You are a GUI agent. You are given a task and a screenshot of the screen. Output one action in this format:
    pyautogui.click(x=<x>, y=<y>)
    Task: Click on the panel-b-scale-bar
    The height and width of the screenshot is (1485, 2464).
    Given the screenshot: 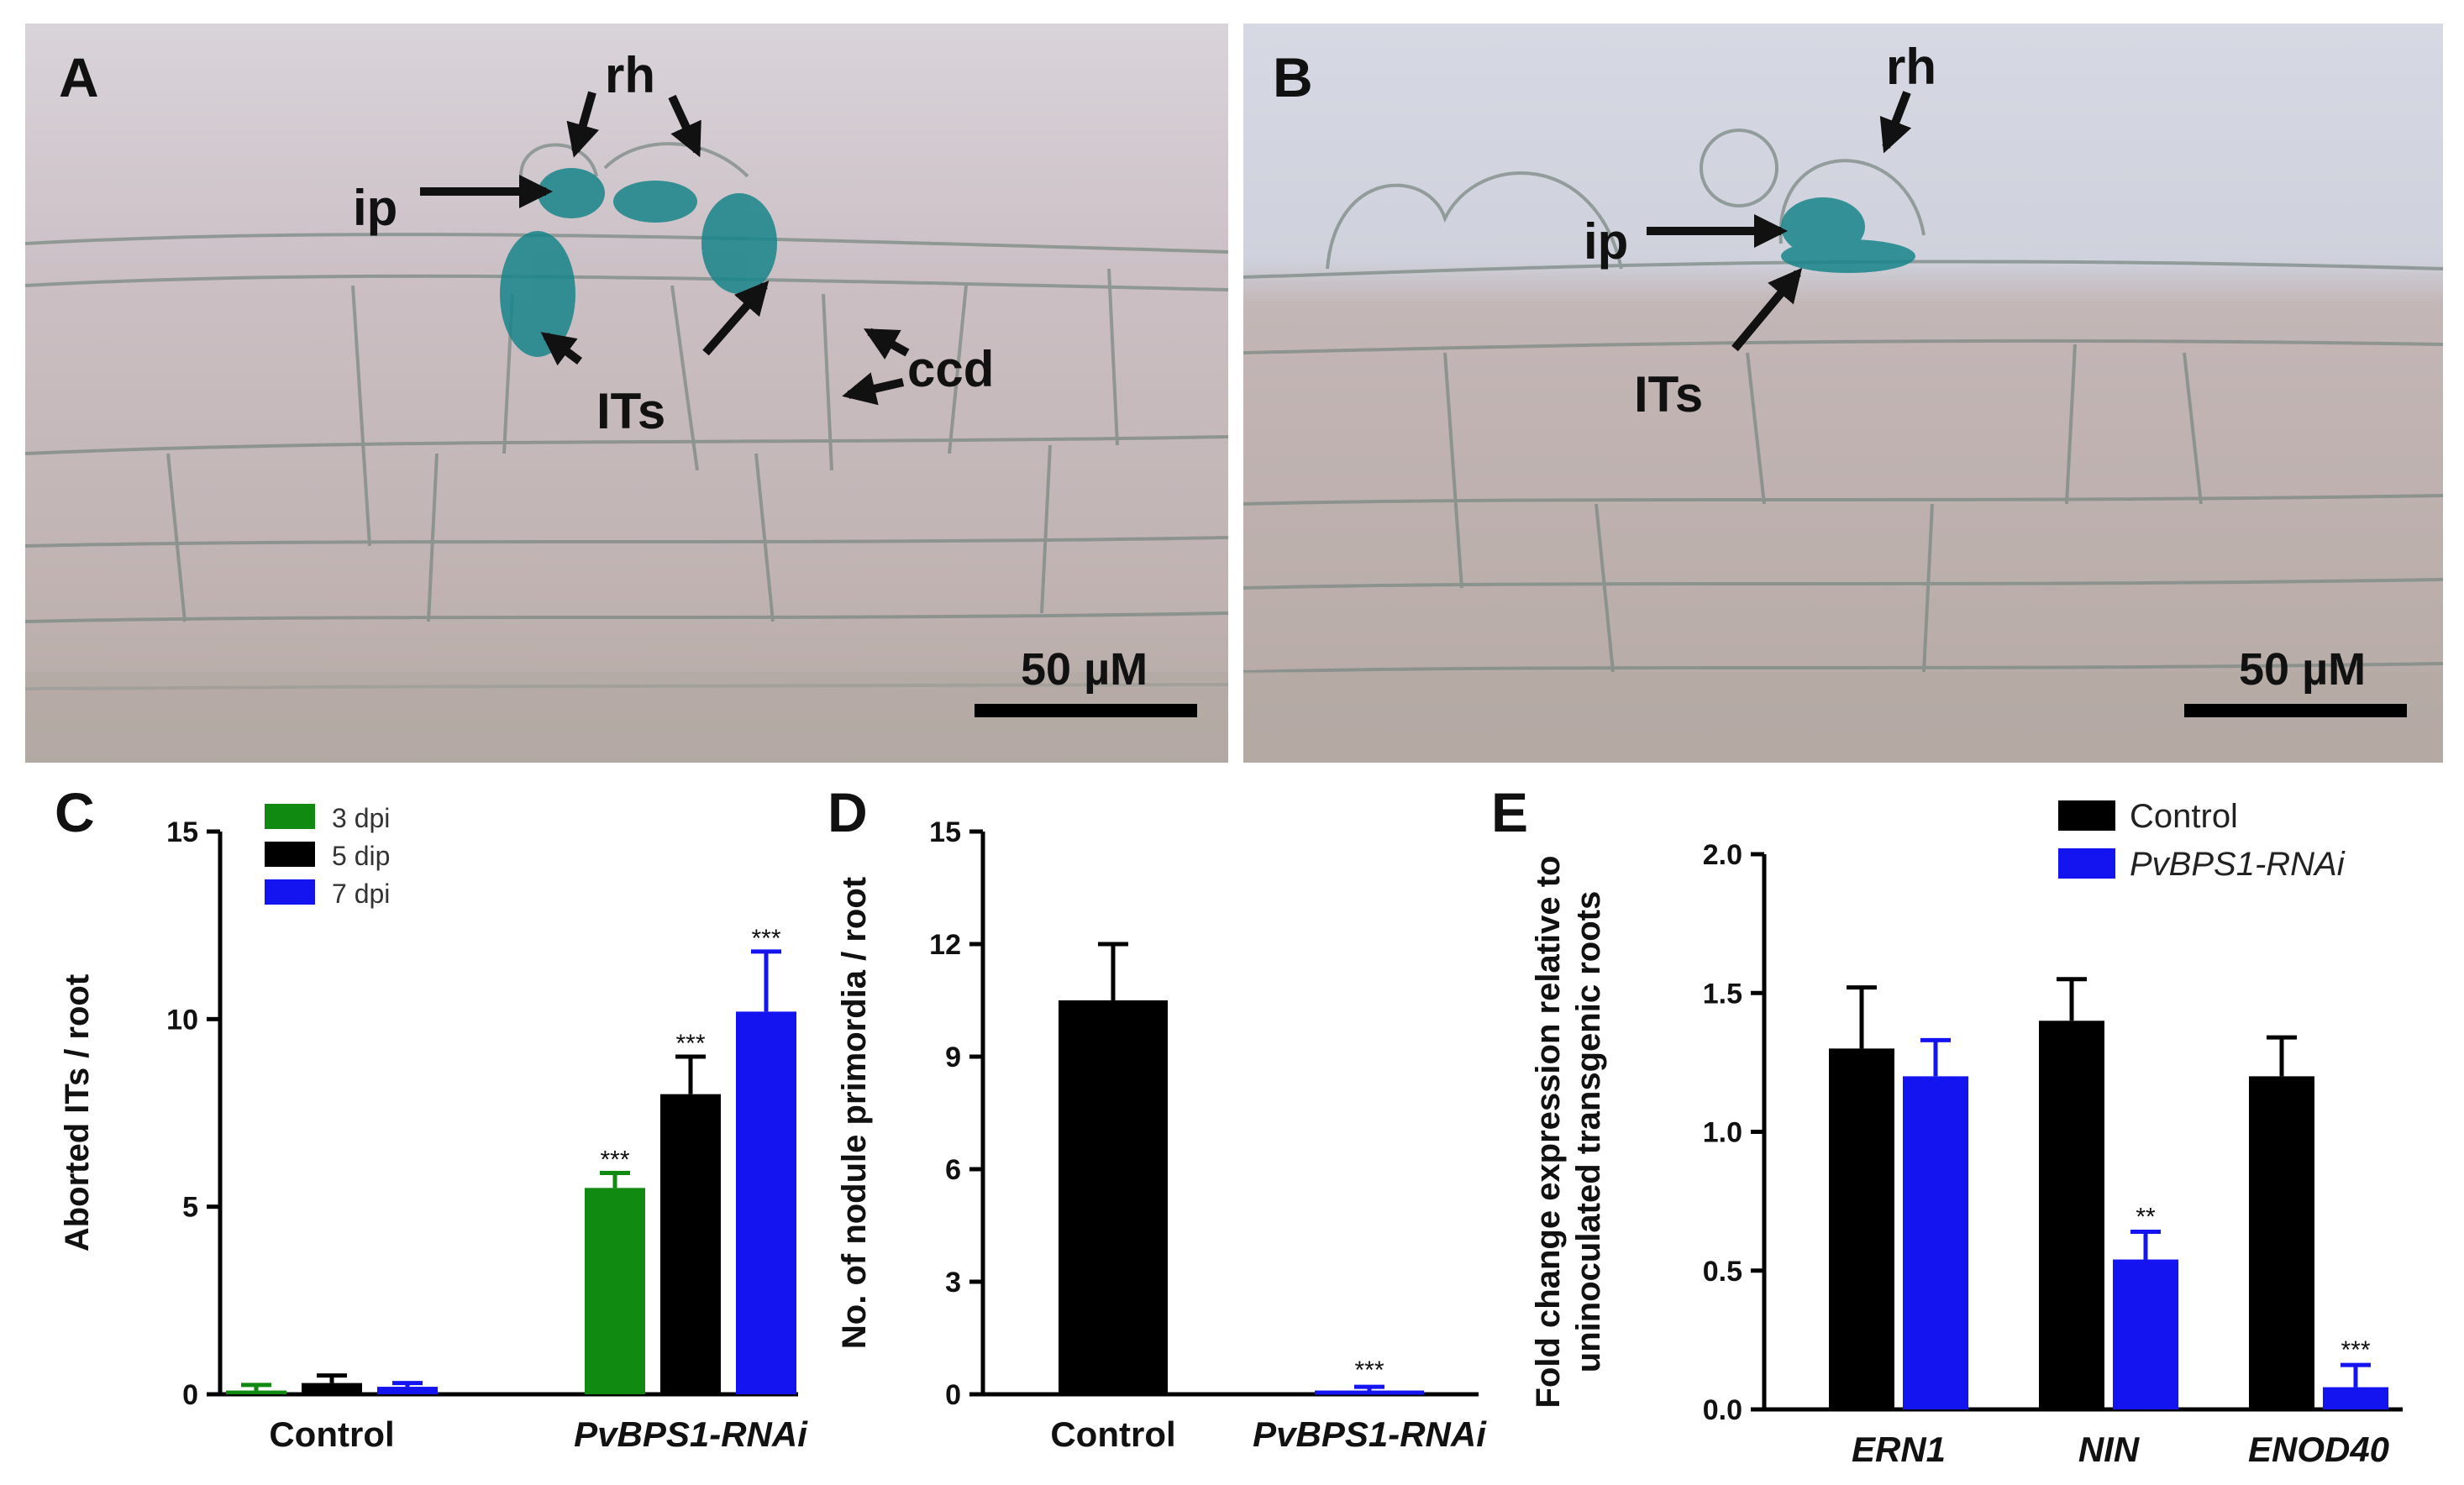 What is the action you would take?
    pyautogui.click(x=2295, y=711)
    